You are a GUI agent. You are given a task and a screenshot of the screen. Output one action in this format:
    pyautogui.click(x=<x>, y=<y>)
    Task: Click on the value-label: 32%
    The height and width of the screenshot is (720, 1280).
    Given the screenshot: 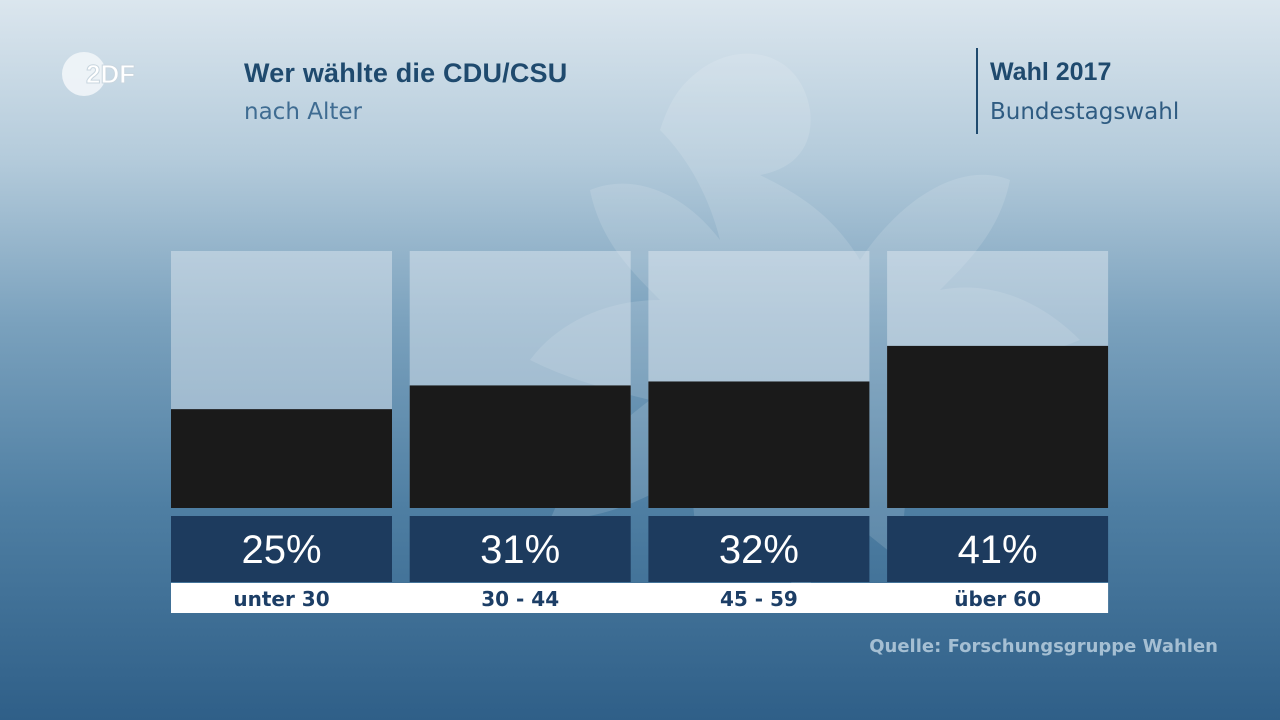 What is the action you would take?
    pyautogui.click(x=759, y=550)
    